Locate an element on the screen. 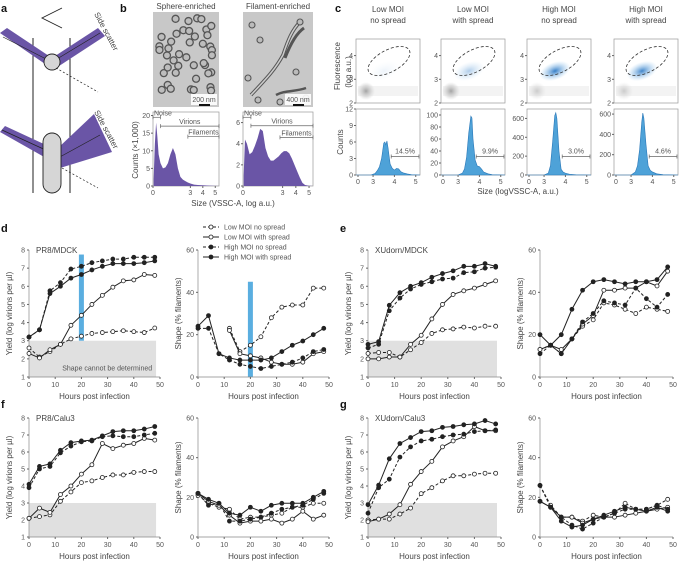  annotation-filaments: Filaments is located at coordinates (296, 133).